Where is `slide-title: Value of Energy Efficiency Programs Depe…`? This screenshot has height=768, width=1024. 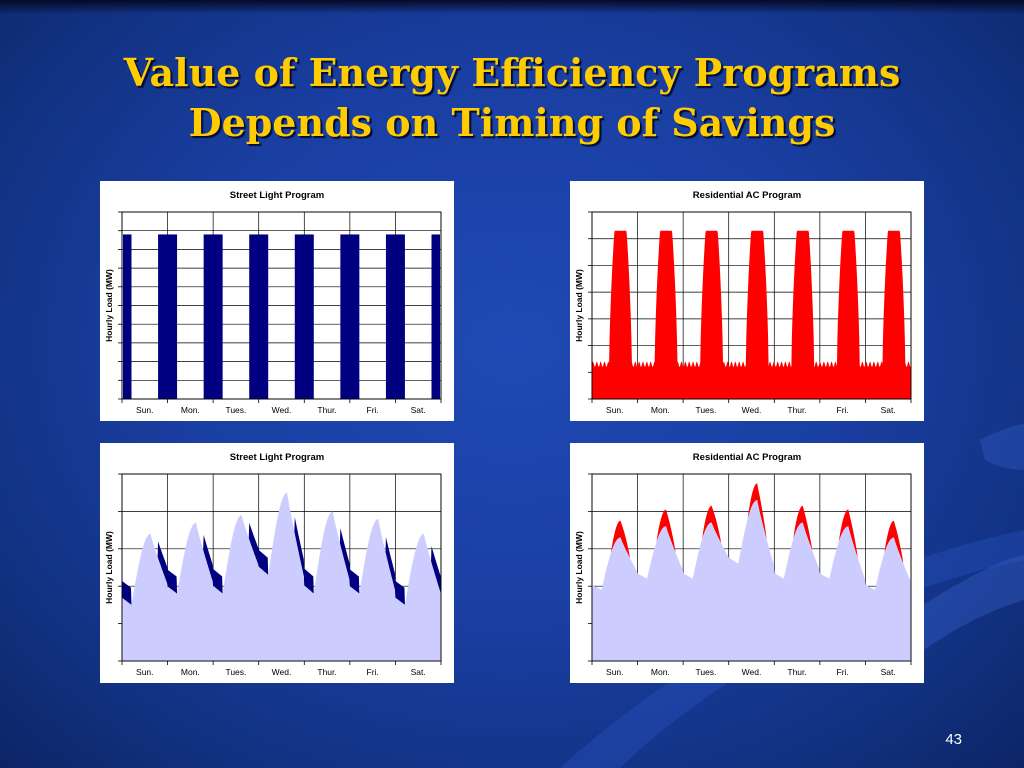
slide-title: Value of Energy Efficiency Programs Depe… is located at coordinates (512, 98).